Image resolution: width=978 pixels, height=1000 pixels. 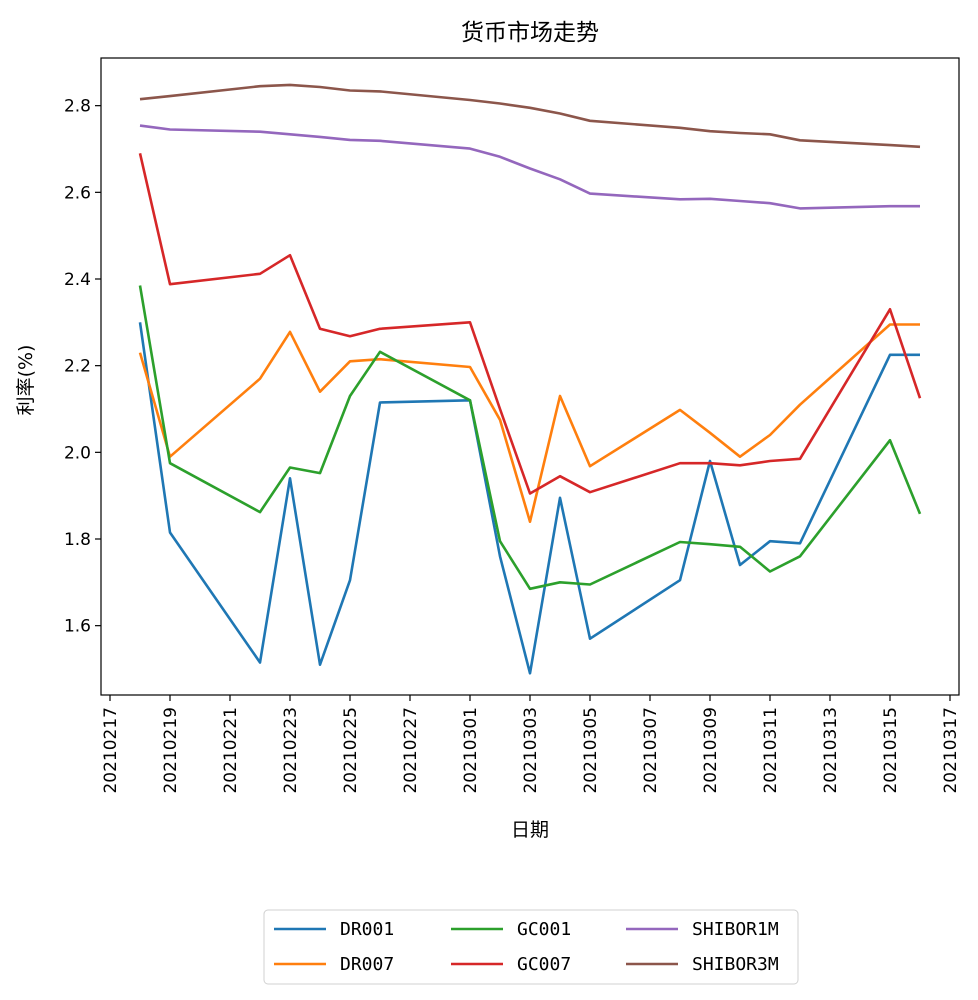 What do you see at coordinates (26, 380) in the screenshot?
I see `y-axis-title: 利率(%)` at bounding box center [26, 380].